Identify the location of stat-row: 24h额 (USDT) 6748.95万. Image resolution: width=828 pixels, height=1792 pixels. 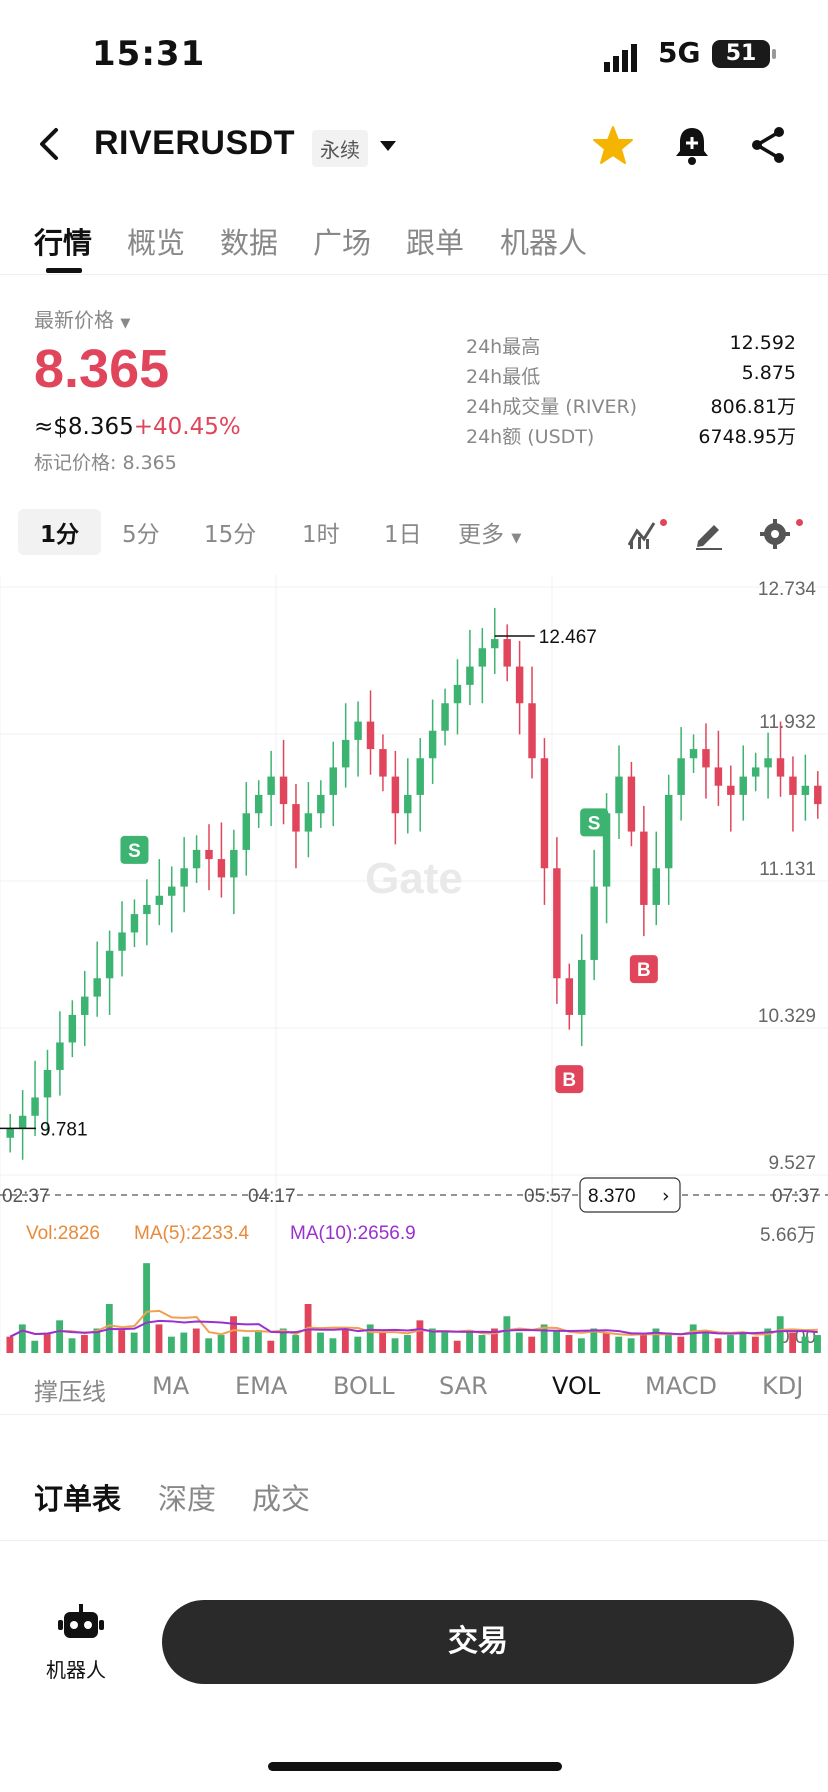
(631, 437).